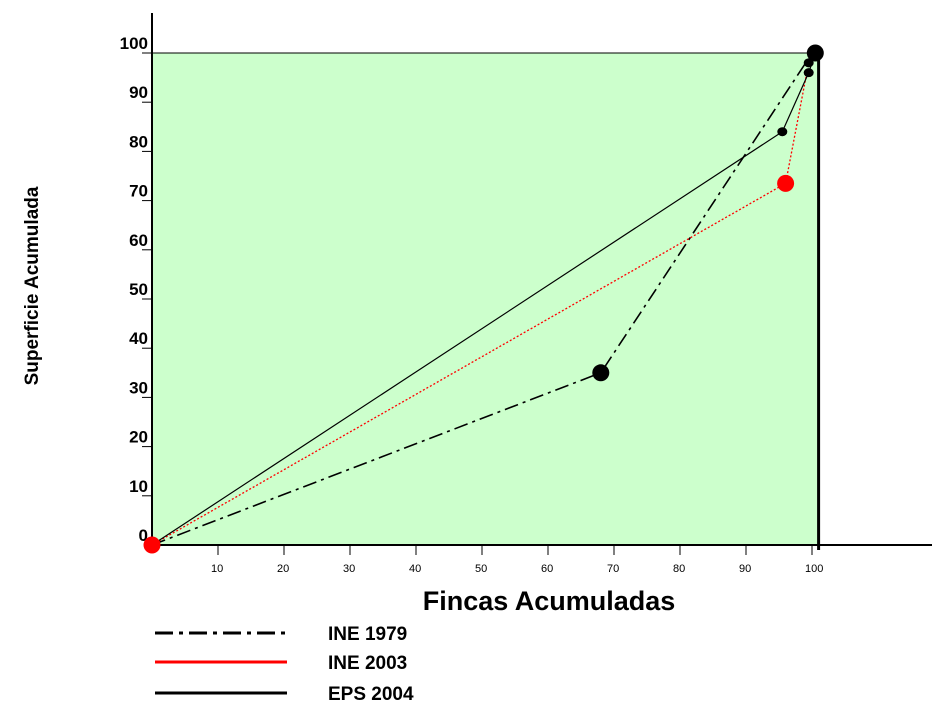 The height and width of the screenshot is (704, 932). What do you see at coordinates (138, 141) in the screenshot?
I see `y-tick-label: 80` at bounding box center [138, 141].